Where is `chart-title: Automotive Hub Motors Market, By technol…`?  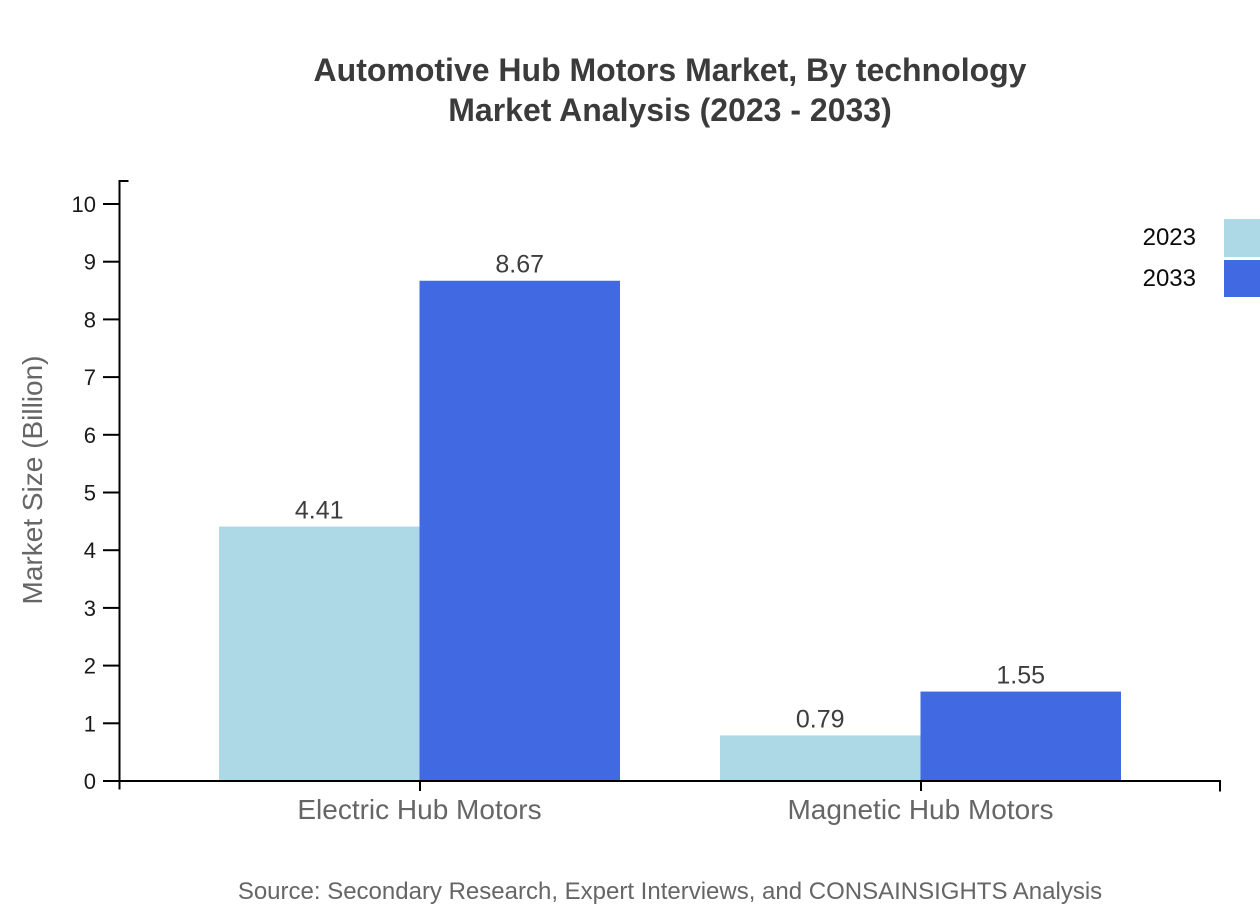 chart-title: Automotive Hub Motors Market, By technol… is located at coordinates (670, 90).